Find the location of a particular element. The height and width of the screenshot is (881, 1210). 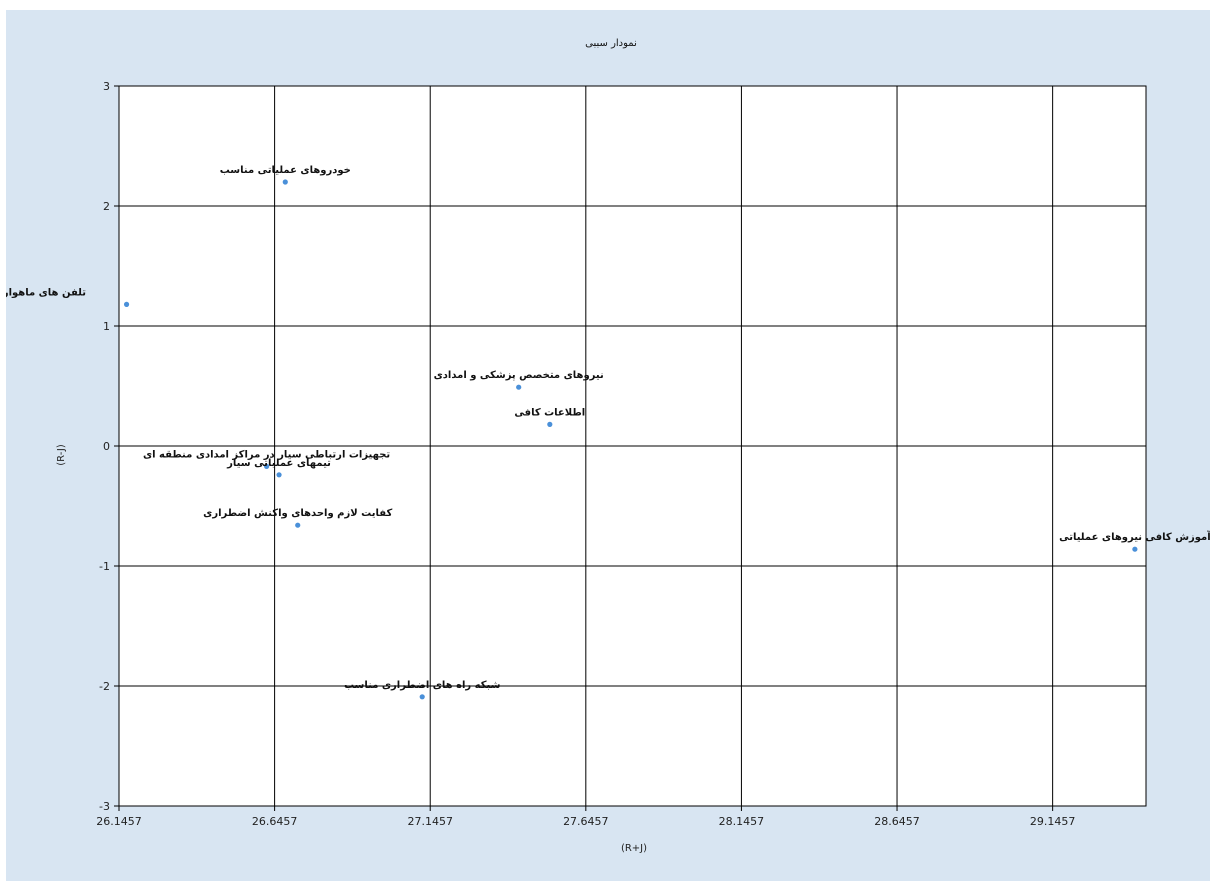

data-point-label: خودروهای عملیاتی مناسب is located at coordinates (285, 170).